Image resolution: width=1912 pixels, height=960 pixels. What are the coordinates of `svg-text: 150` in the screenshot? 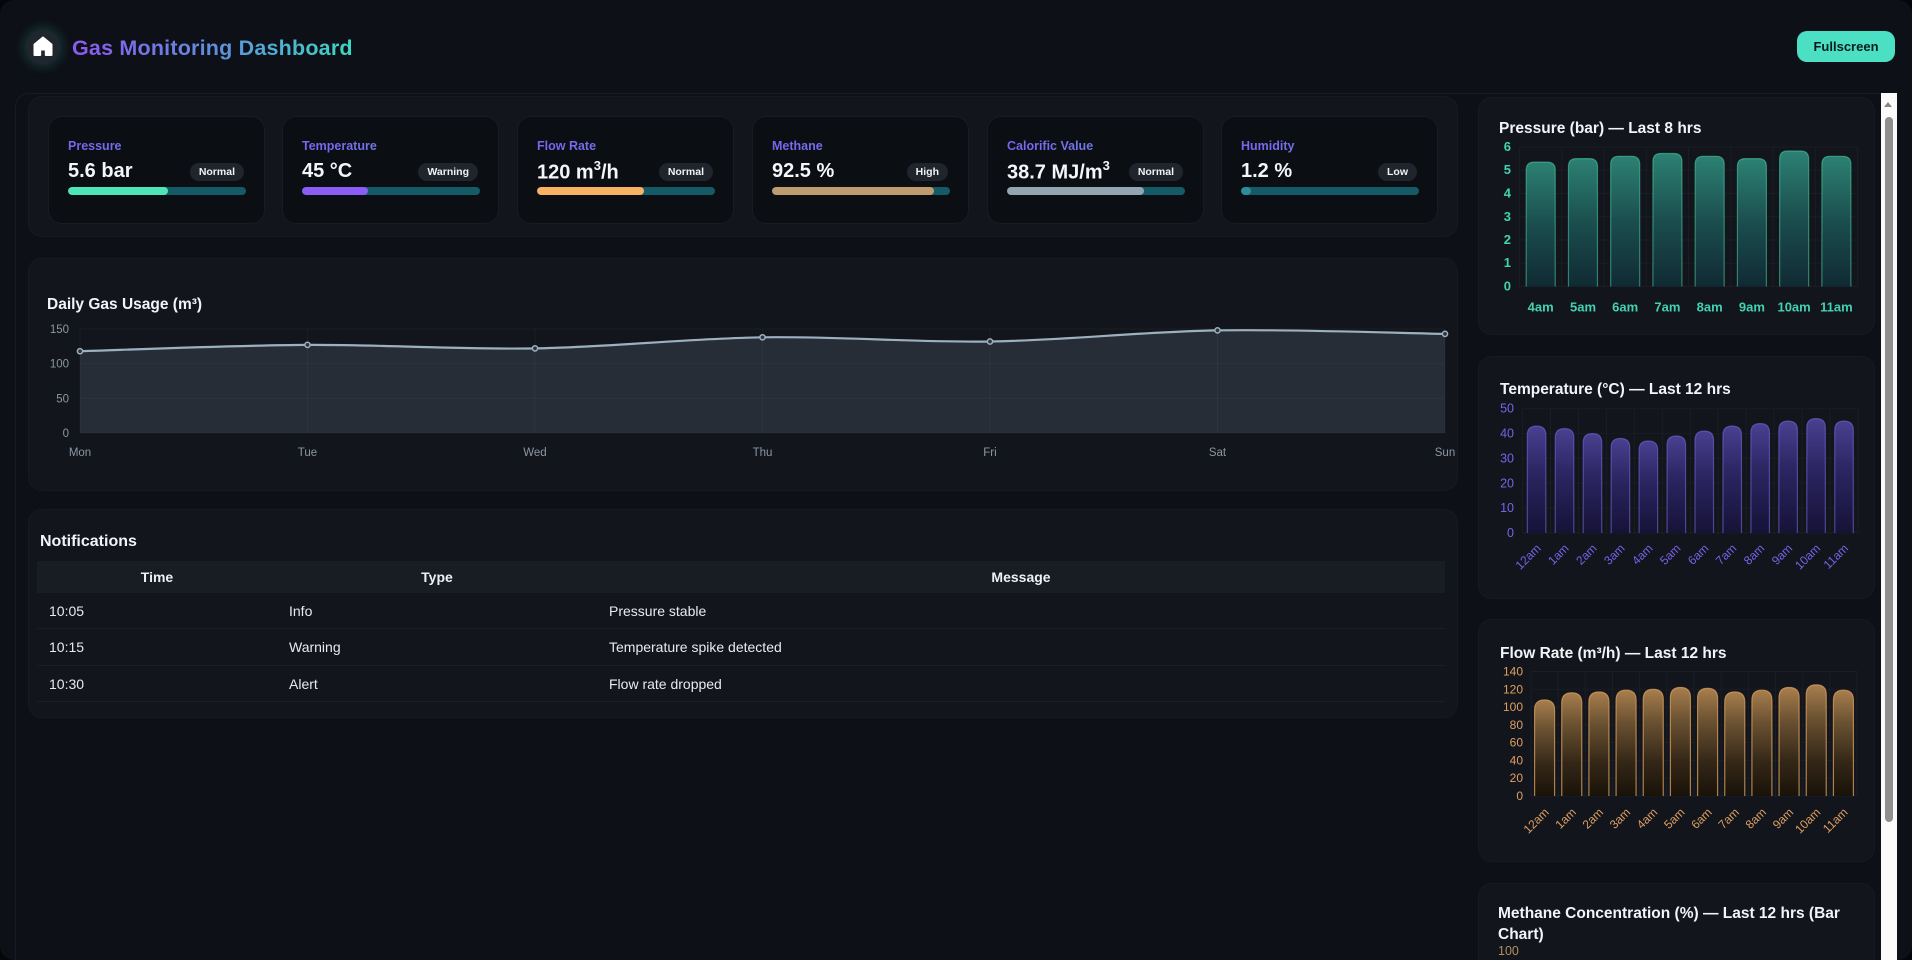 It's located at (59, 330).